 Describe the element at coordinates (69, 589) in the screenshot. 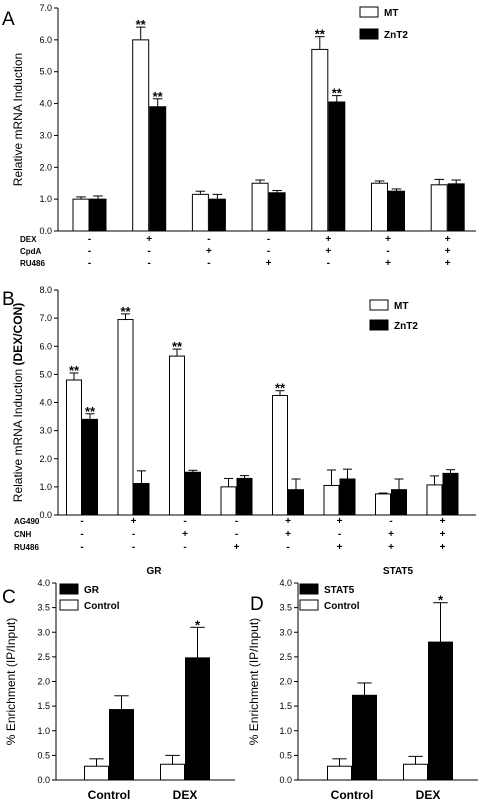

I see `legend-swatch-gr` at that location.